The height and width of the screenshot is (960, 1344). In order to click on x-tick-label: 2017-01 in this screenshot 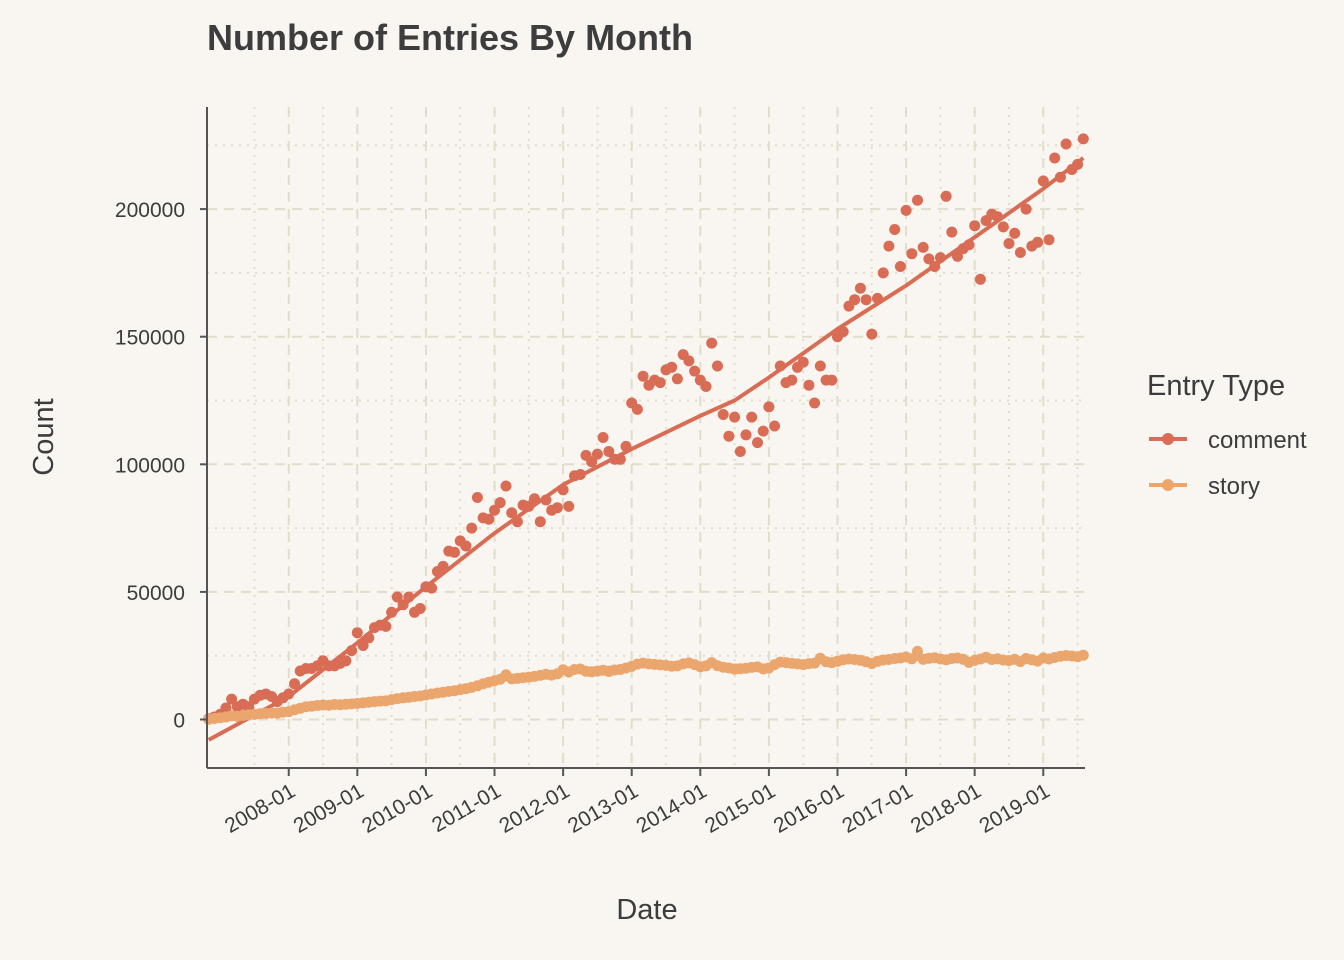, I will do `click(877, 808)`.